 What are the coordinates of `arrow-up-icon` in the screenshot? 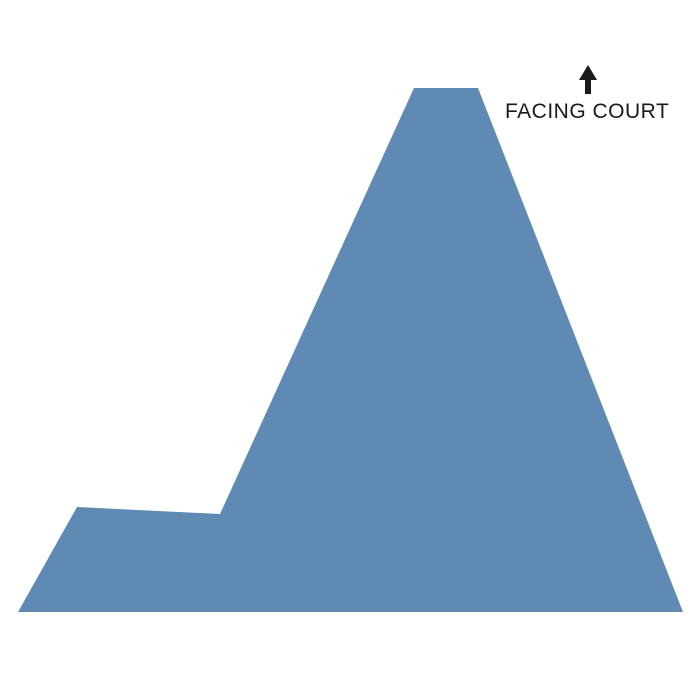 It's located at (588, 79).